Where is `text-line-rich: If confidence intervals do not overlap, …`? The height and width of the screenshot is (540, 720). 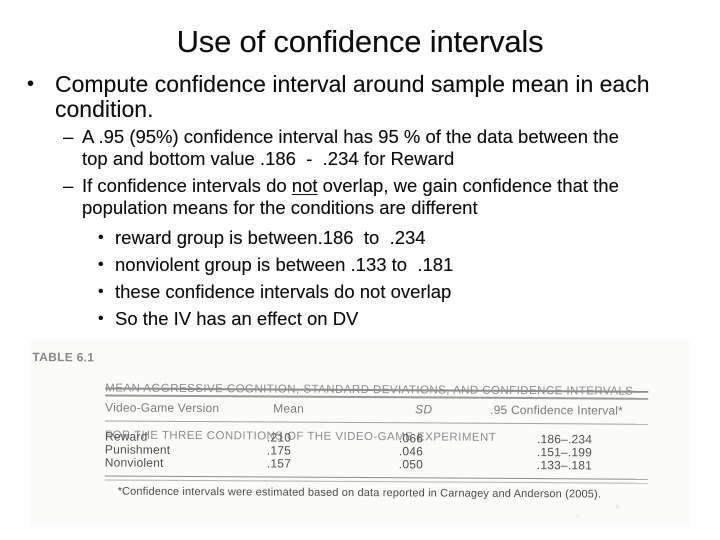
text-line-rich: If confidence intervals do not overlap, … is located at coordinates (401, 186).